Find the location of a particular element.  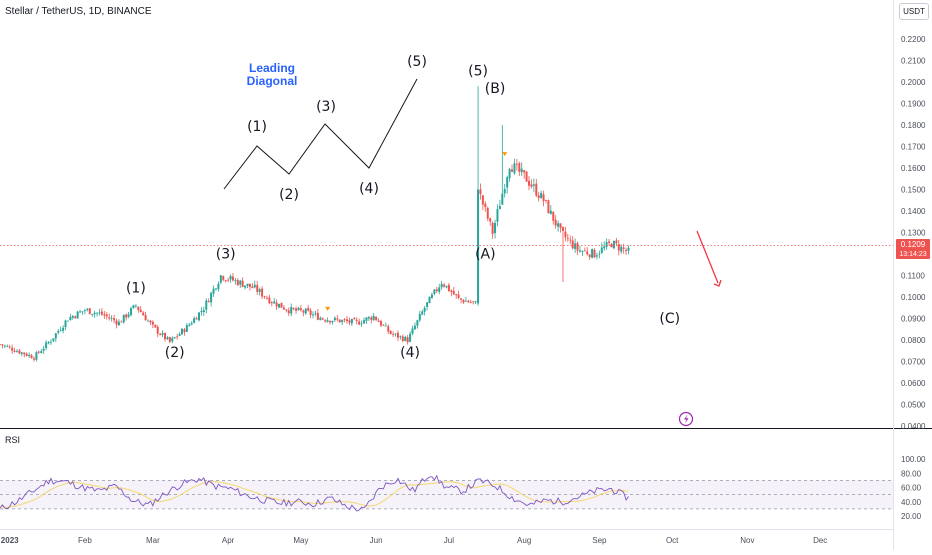

diagonal-schematic-line is located at coordinates (320, 134).